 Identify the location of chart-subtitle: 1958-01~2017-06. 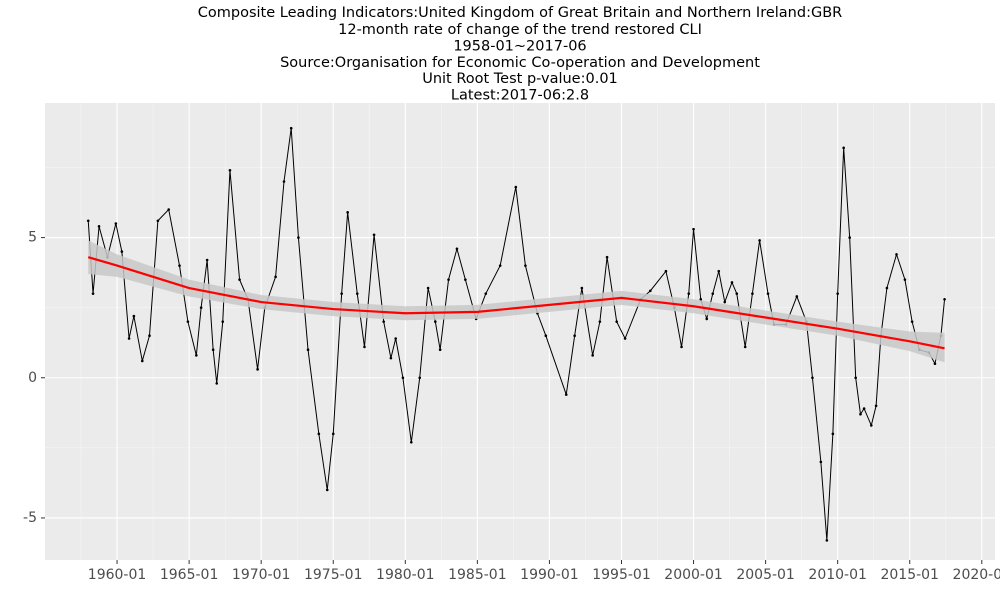
(519, 46).